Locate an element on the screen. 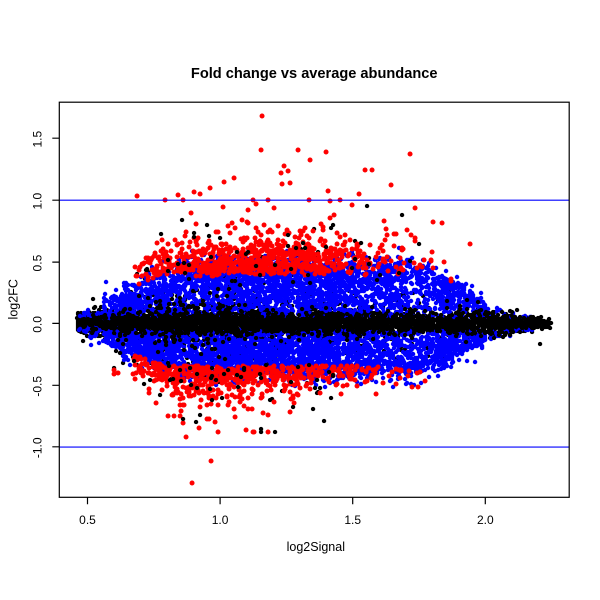  svg-text: -0.5 is located at coordinates (38, 386).